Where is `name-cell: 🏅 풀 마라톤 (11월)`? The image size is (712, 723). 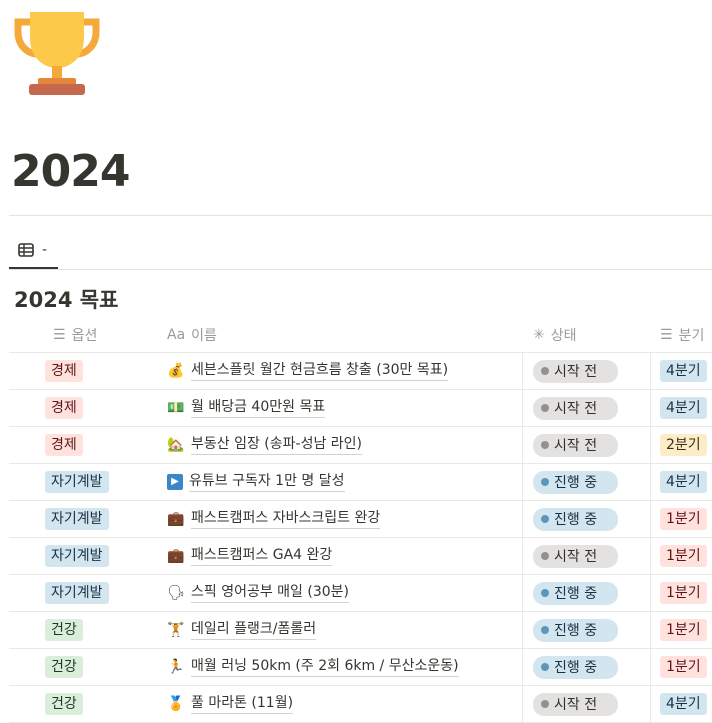
name-cell: 🏅 풀 마라톤 (11월) is located at coordinates (340, 704).